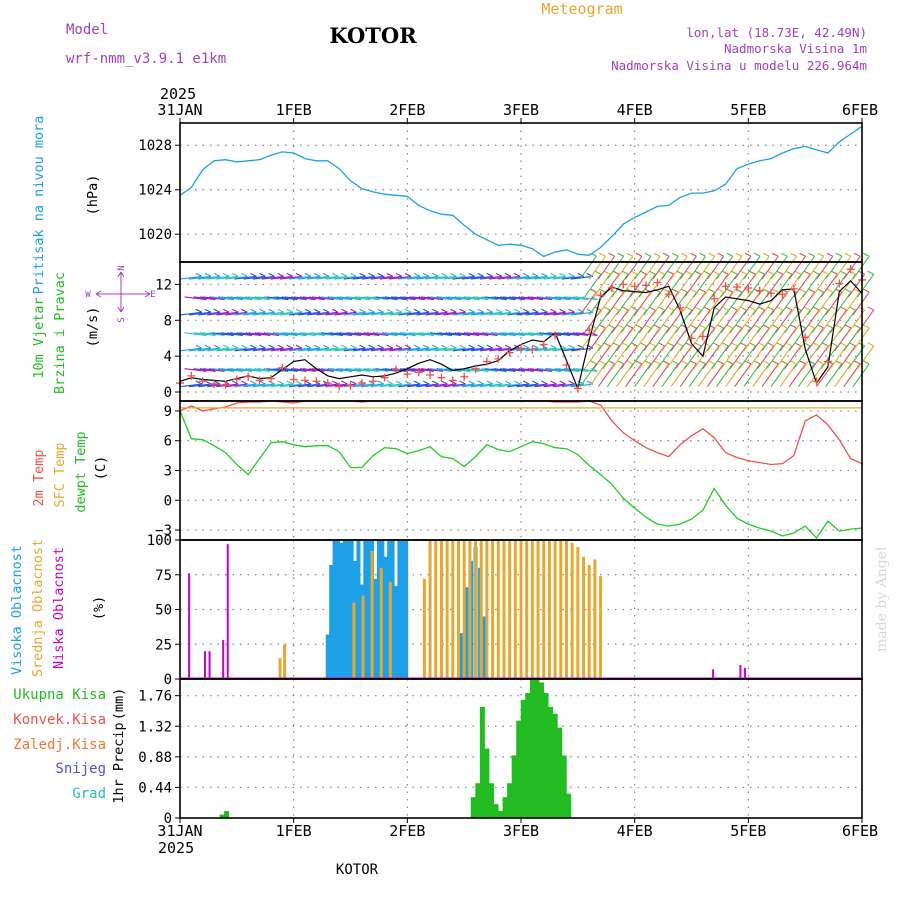 The width and height of the screenshot is (900, 900). I want to click on y-tick-label: 0.88, so click(155, 758).